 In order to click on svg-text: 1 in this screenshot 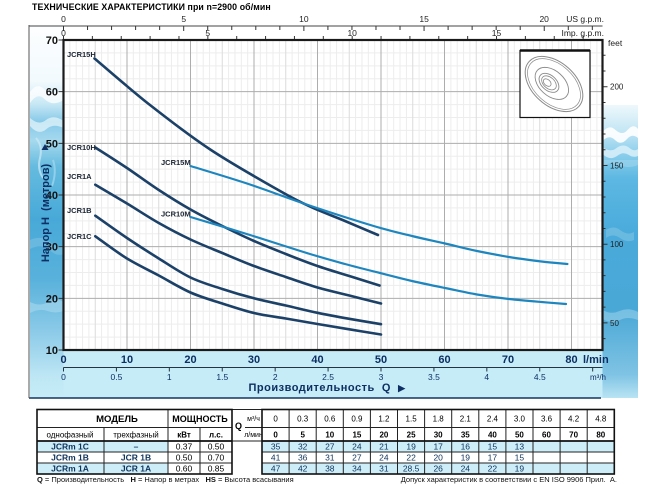, I will do `click(169, 377)`.